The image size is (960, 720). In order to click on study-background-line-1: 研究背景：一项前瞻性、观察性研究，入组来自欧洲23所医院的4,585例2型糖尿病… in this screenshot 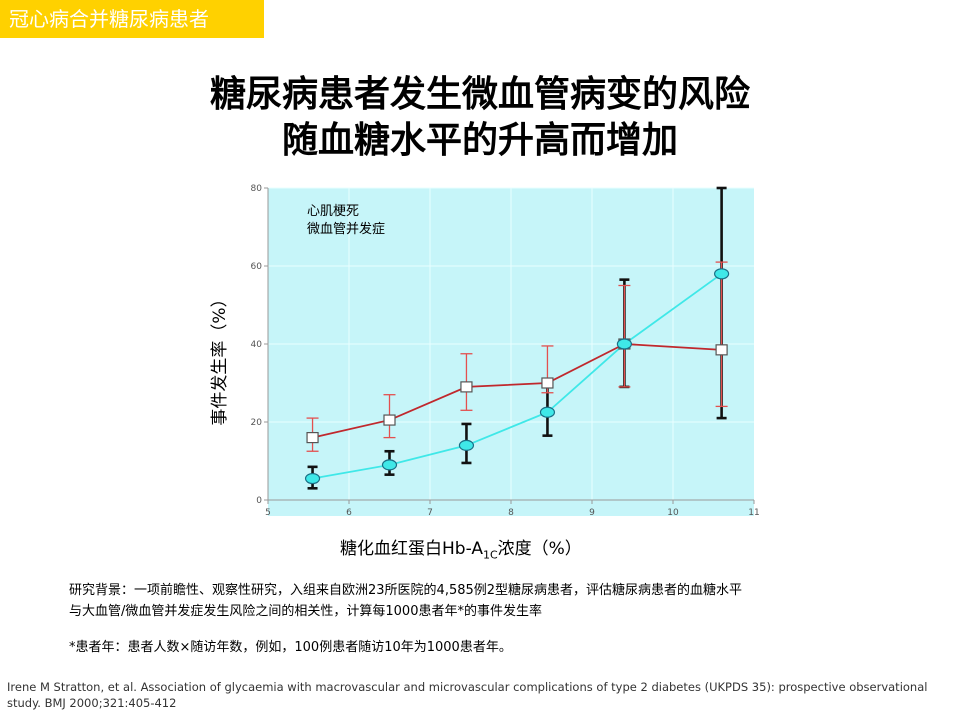, I will do `click(406, 590)`.